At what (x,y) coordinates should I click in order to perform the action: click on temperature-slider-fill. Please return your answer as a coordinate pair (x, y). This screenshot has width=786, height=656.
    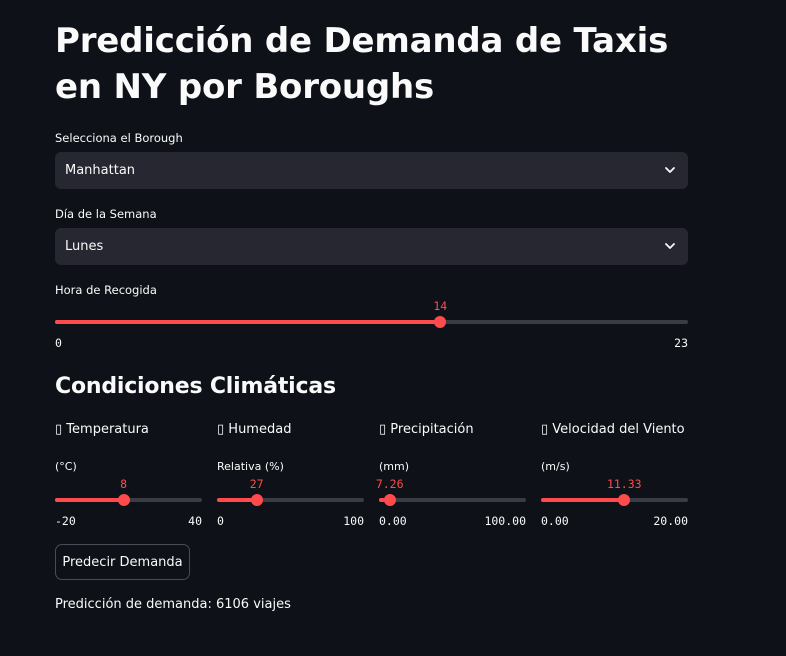
    Looking at the image, I should click on (89, 500).